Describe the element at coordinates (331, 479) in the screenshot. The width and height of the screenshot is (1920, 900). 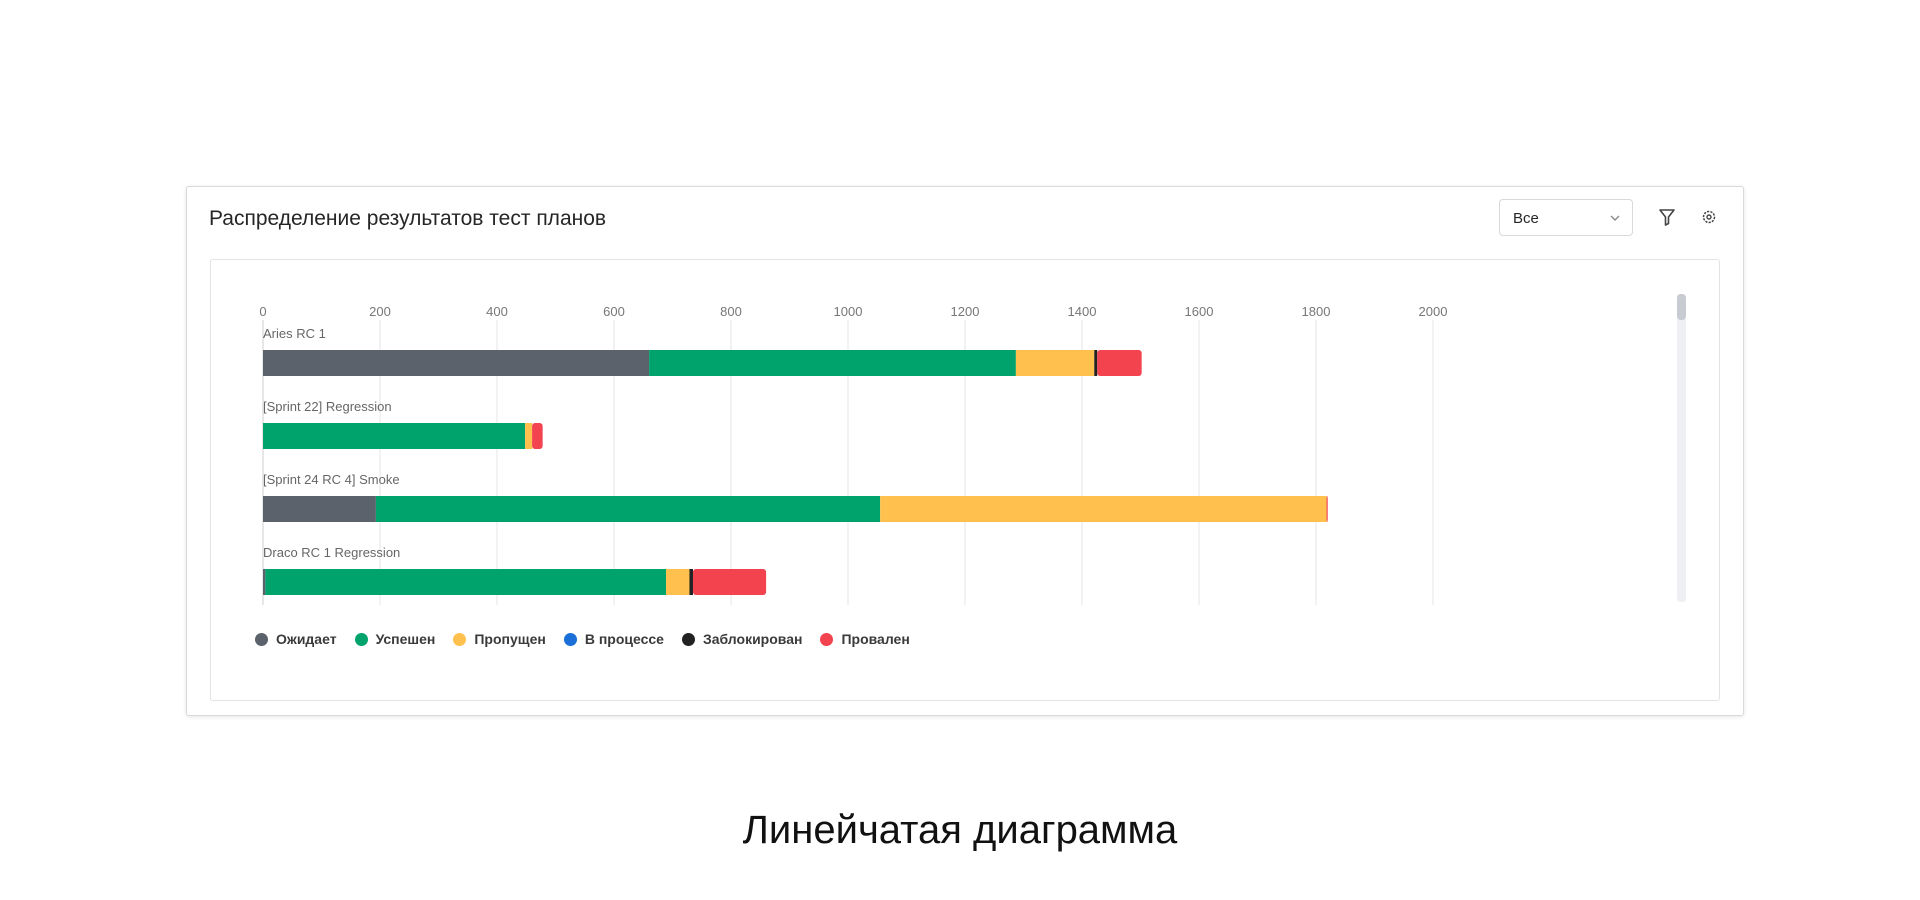
I see `category-label: [Sprint 24 RC 4] Smoke` at that location.